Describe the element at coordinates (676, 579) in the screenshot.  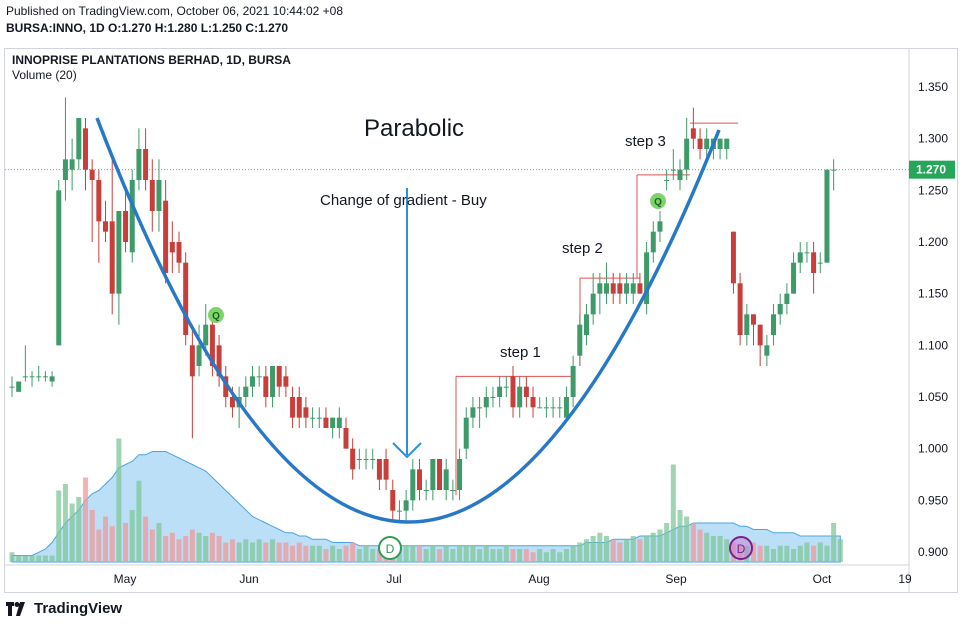
I see `x-tick-label: Sep` at that location.